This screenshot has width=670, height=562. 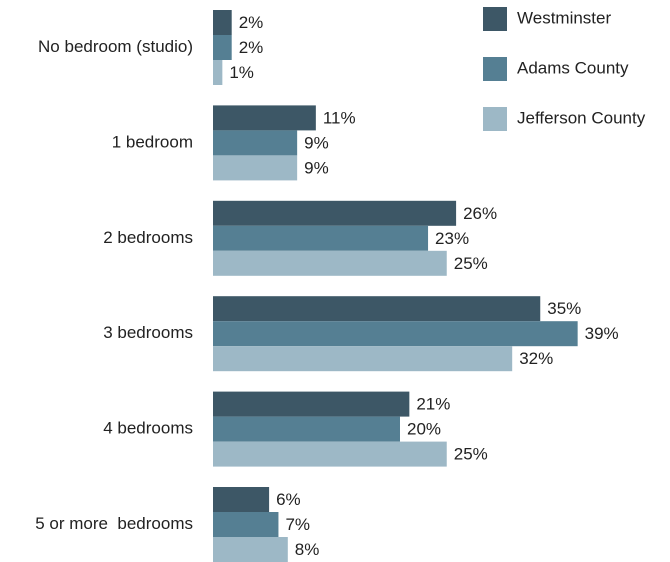 What do you see at coordinates (115, 46) in the screenshot?
I see `category-label: No bedroom (studio)` at bounding box center [115, 46].